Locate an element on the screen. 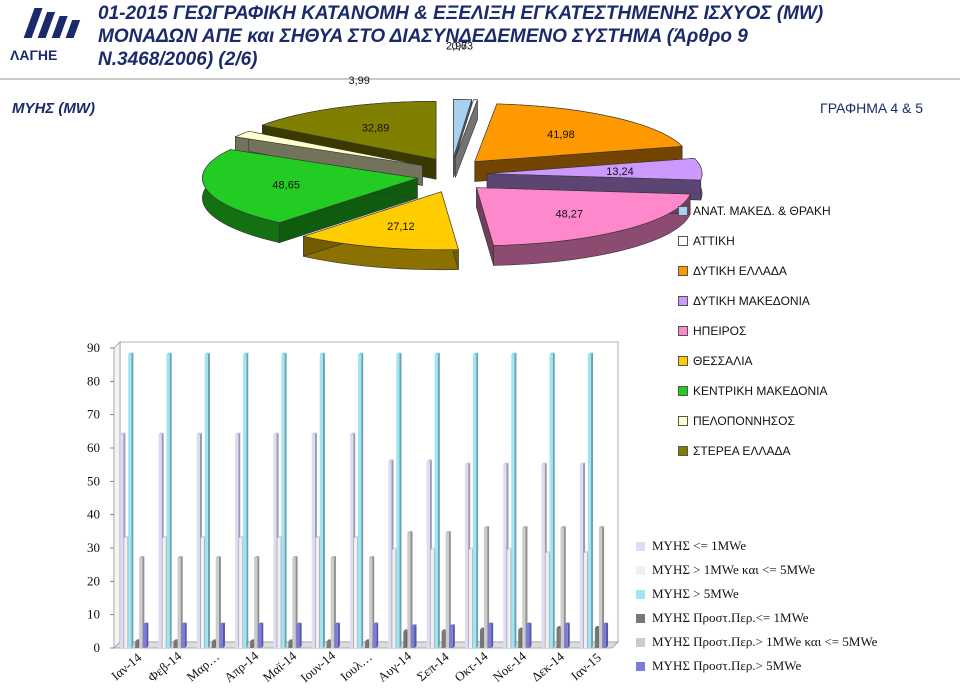  x-tick-label: Ιαν-15 is located at coordinates (586, 667).